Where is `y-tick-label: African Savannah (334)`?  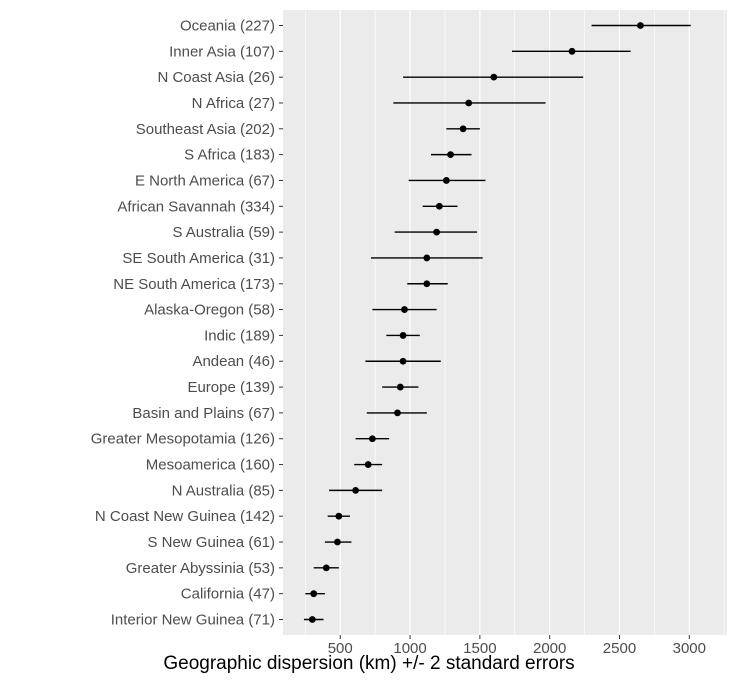
y-tick-label: African Savannah (334) is located at coordinates (196, 206).